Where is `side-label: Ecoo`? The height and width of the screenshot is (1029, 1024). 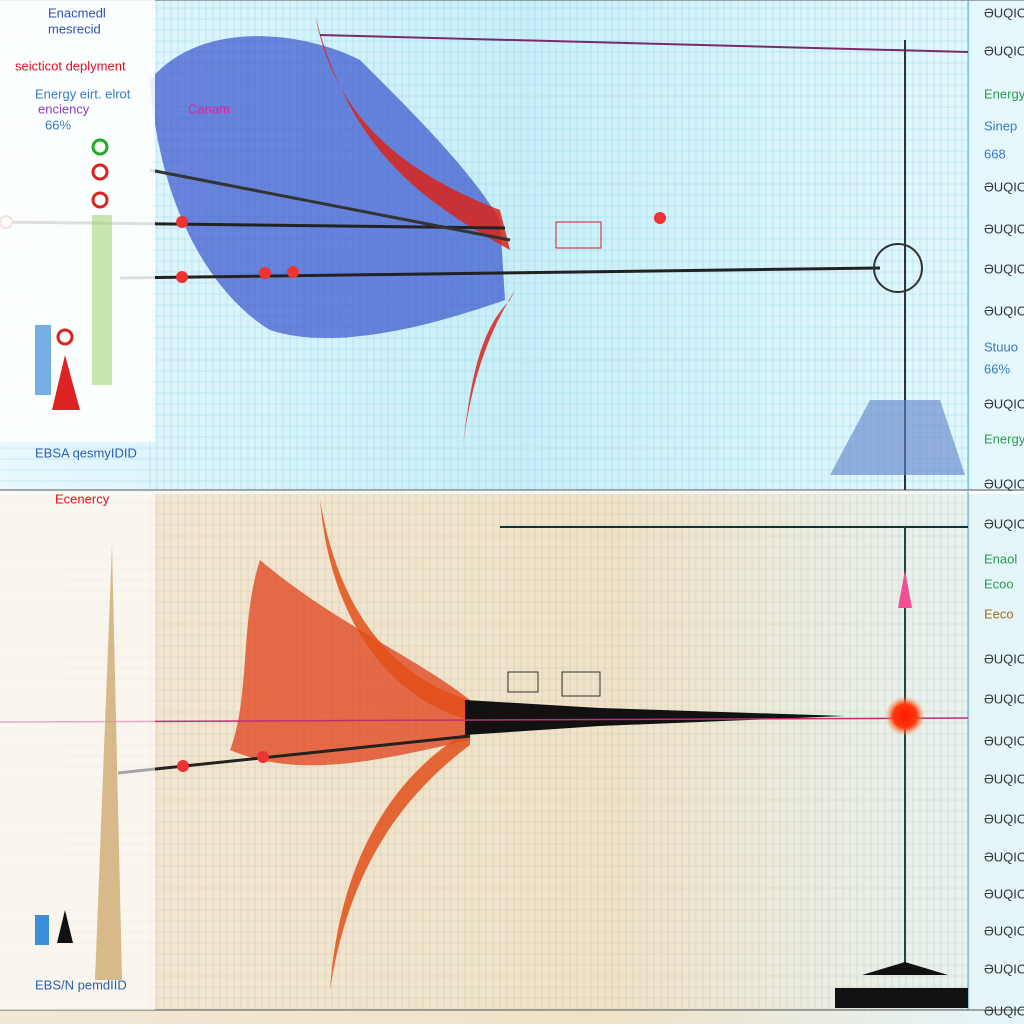
side-label: Ecoo is located at coordinates (999, 583).